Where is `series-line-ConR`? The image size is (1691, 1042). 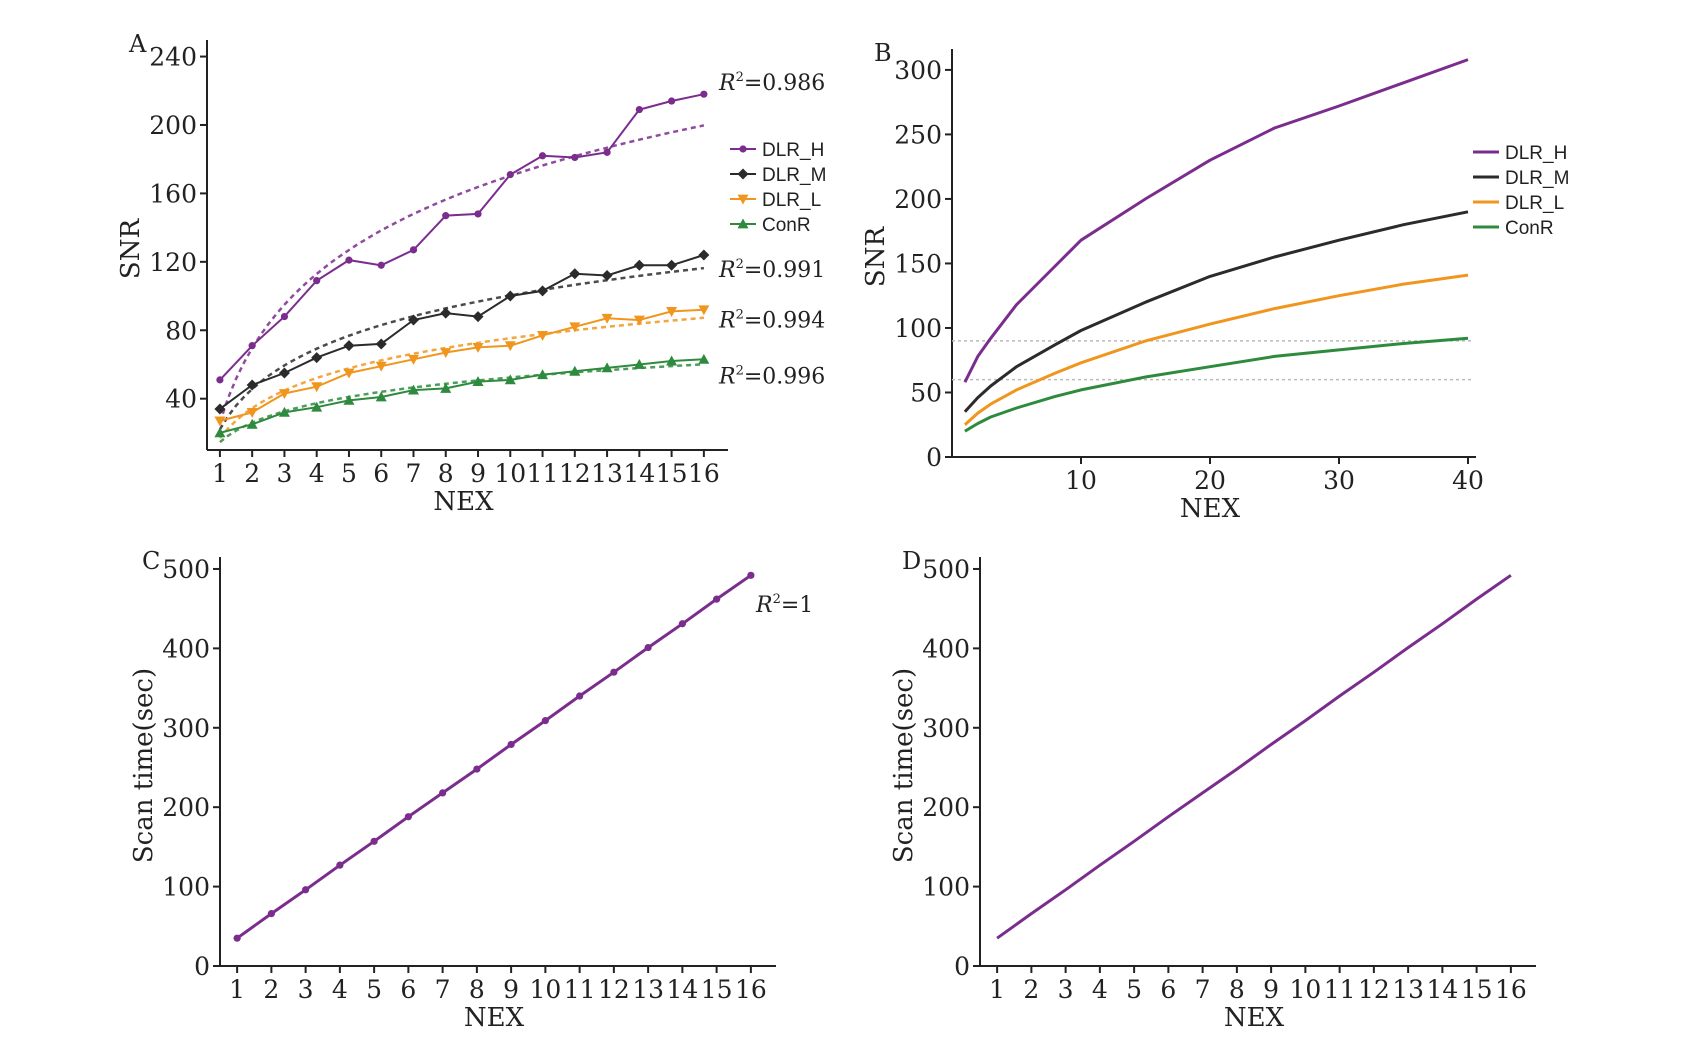
series-line-ConR is located at coordinates (1216, 384).